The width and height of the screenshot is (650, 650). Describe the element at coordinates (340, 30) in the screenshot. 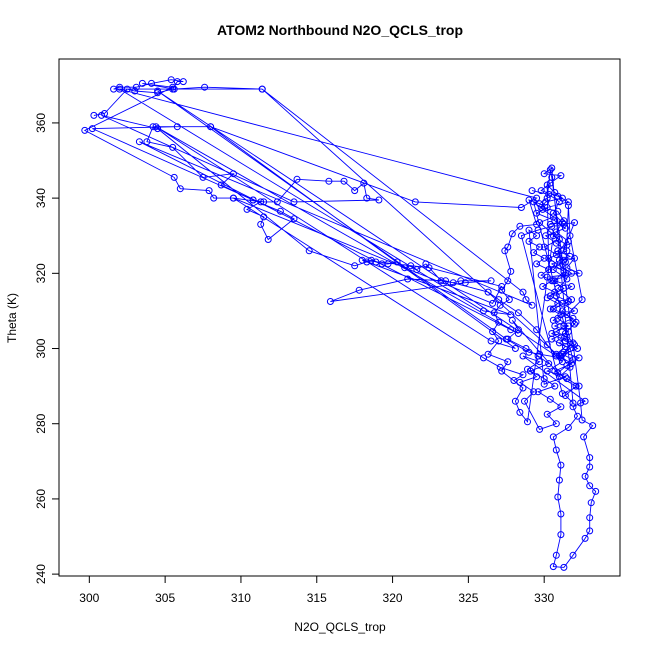

I see `chart-title: ATOM2 Northbound N2O_QCLS_trop` at that location.